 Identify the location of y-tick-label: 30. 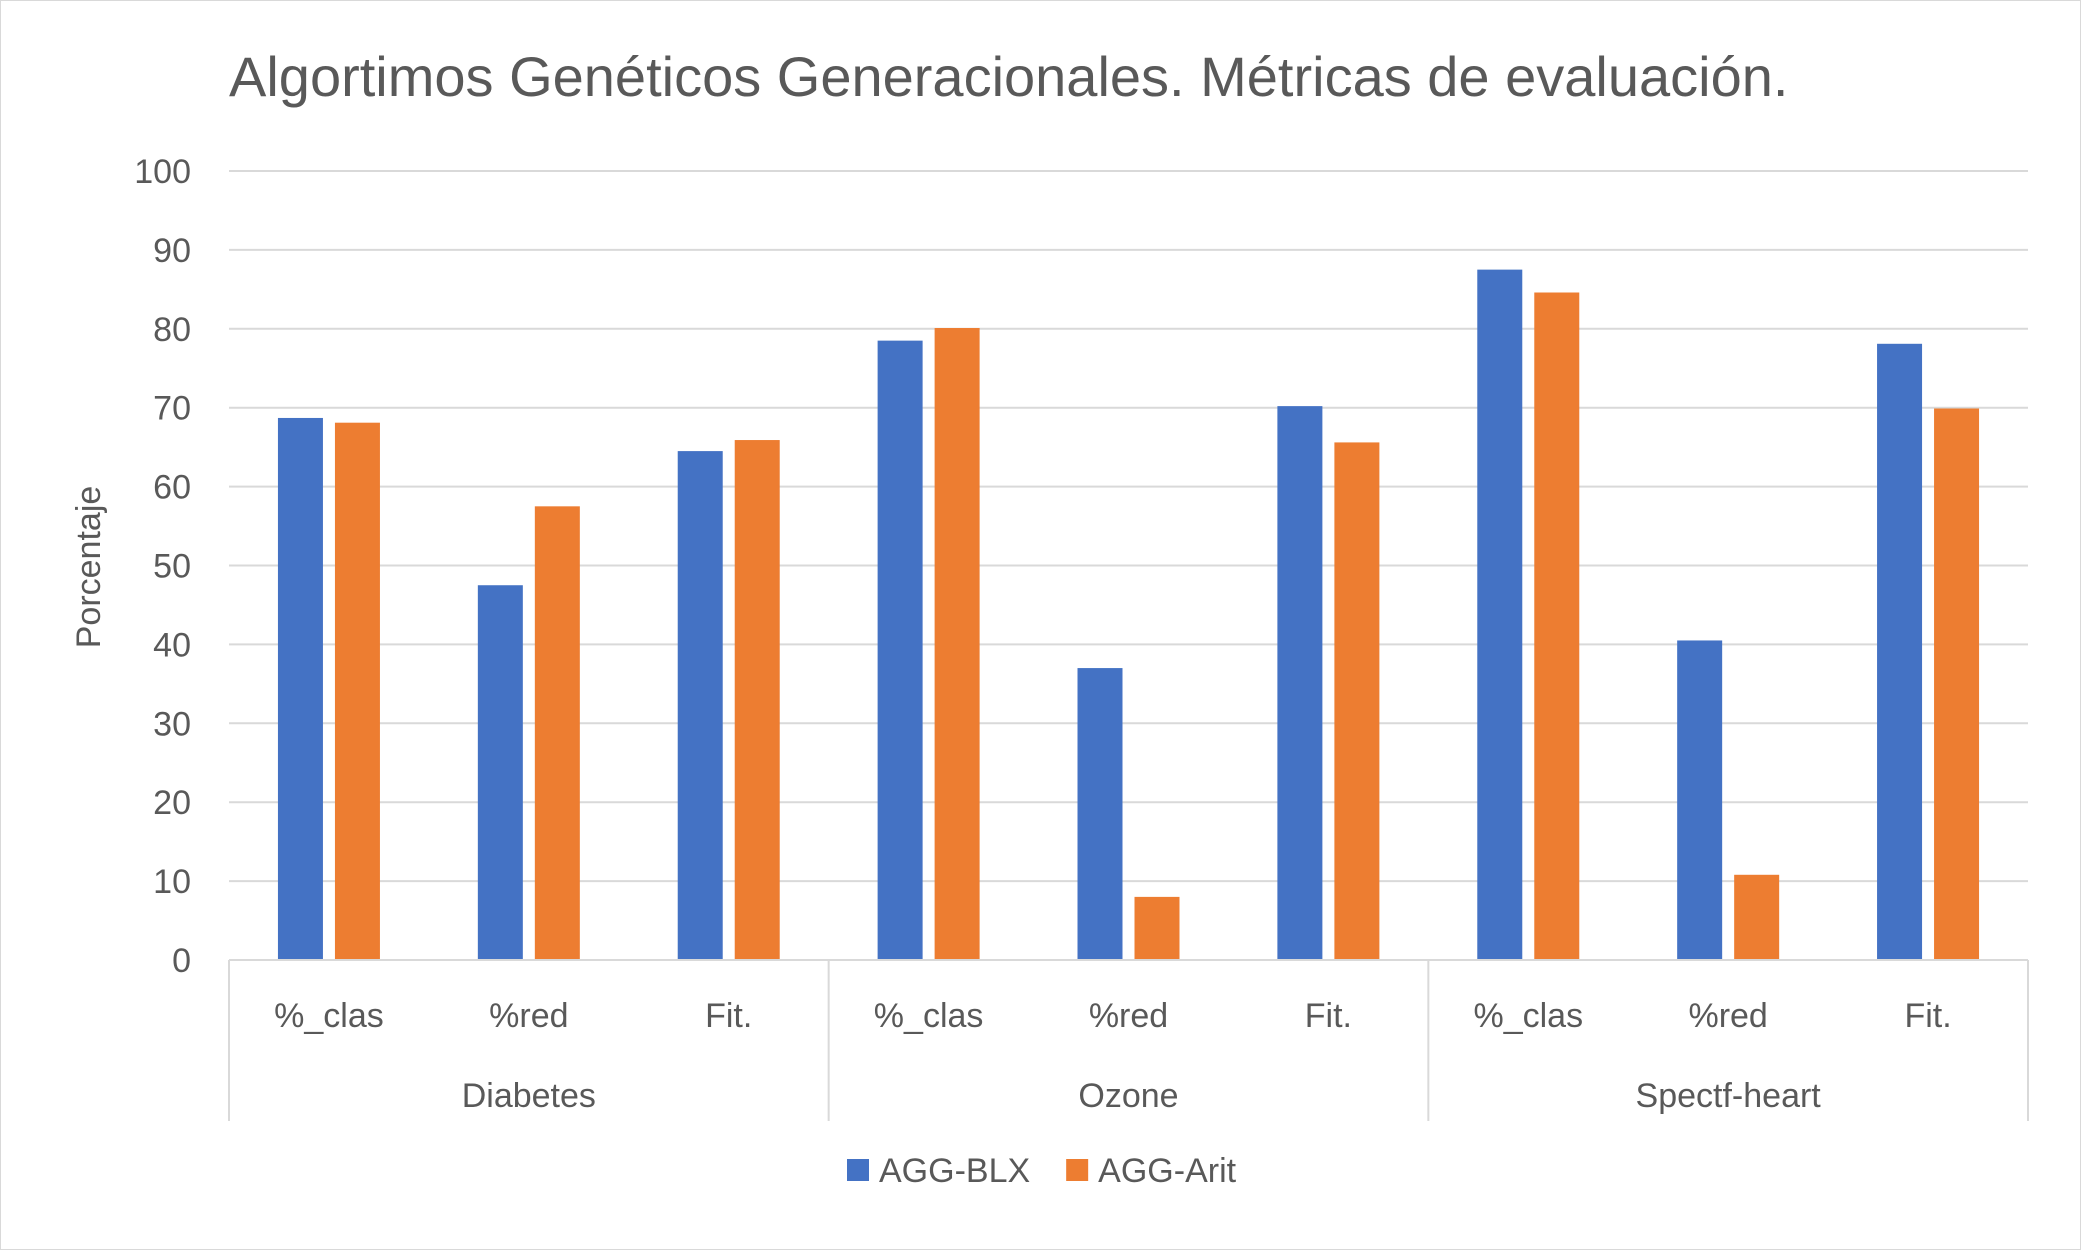
(172, 724).